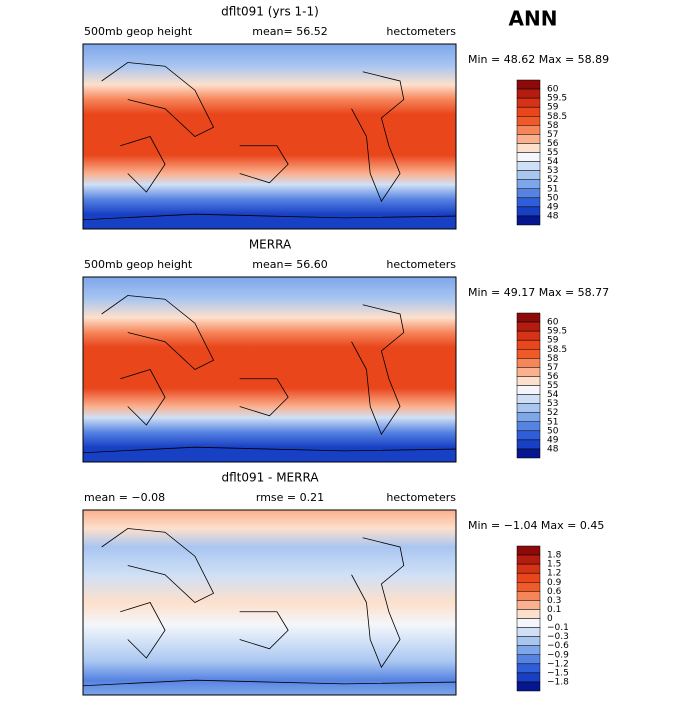 This screenshot has width=700, height=704. I want to click on colorbar-label: −0.3, so click(558, 637).